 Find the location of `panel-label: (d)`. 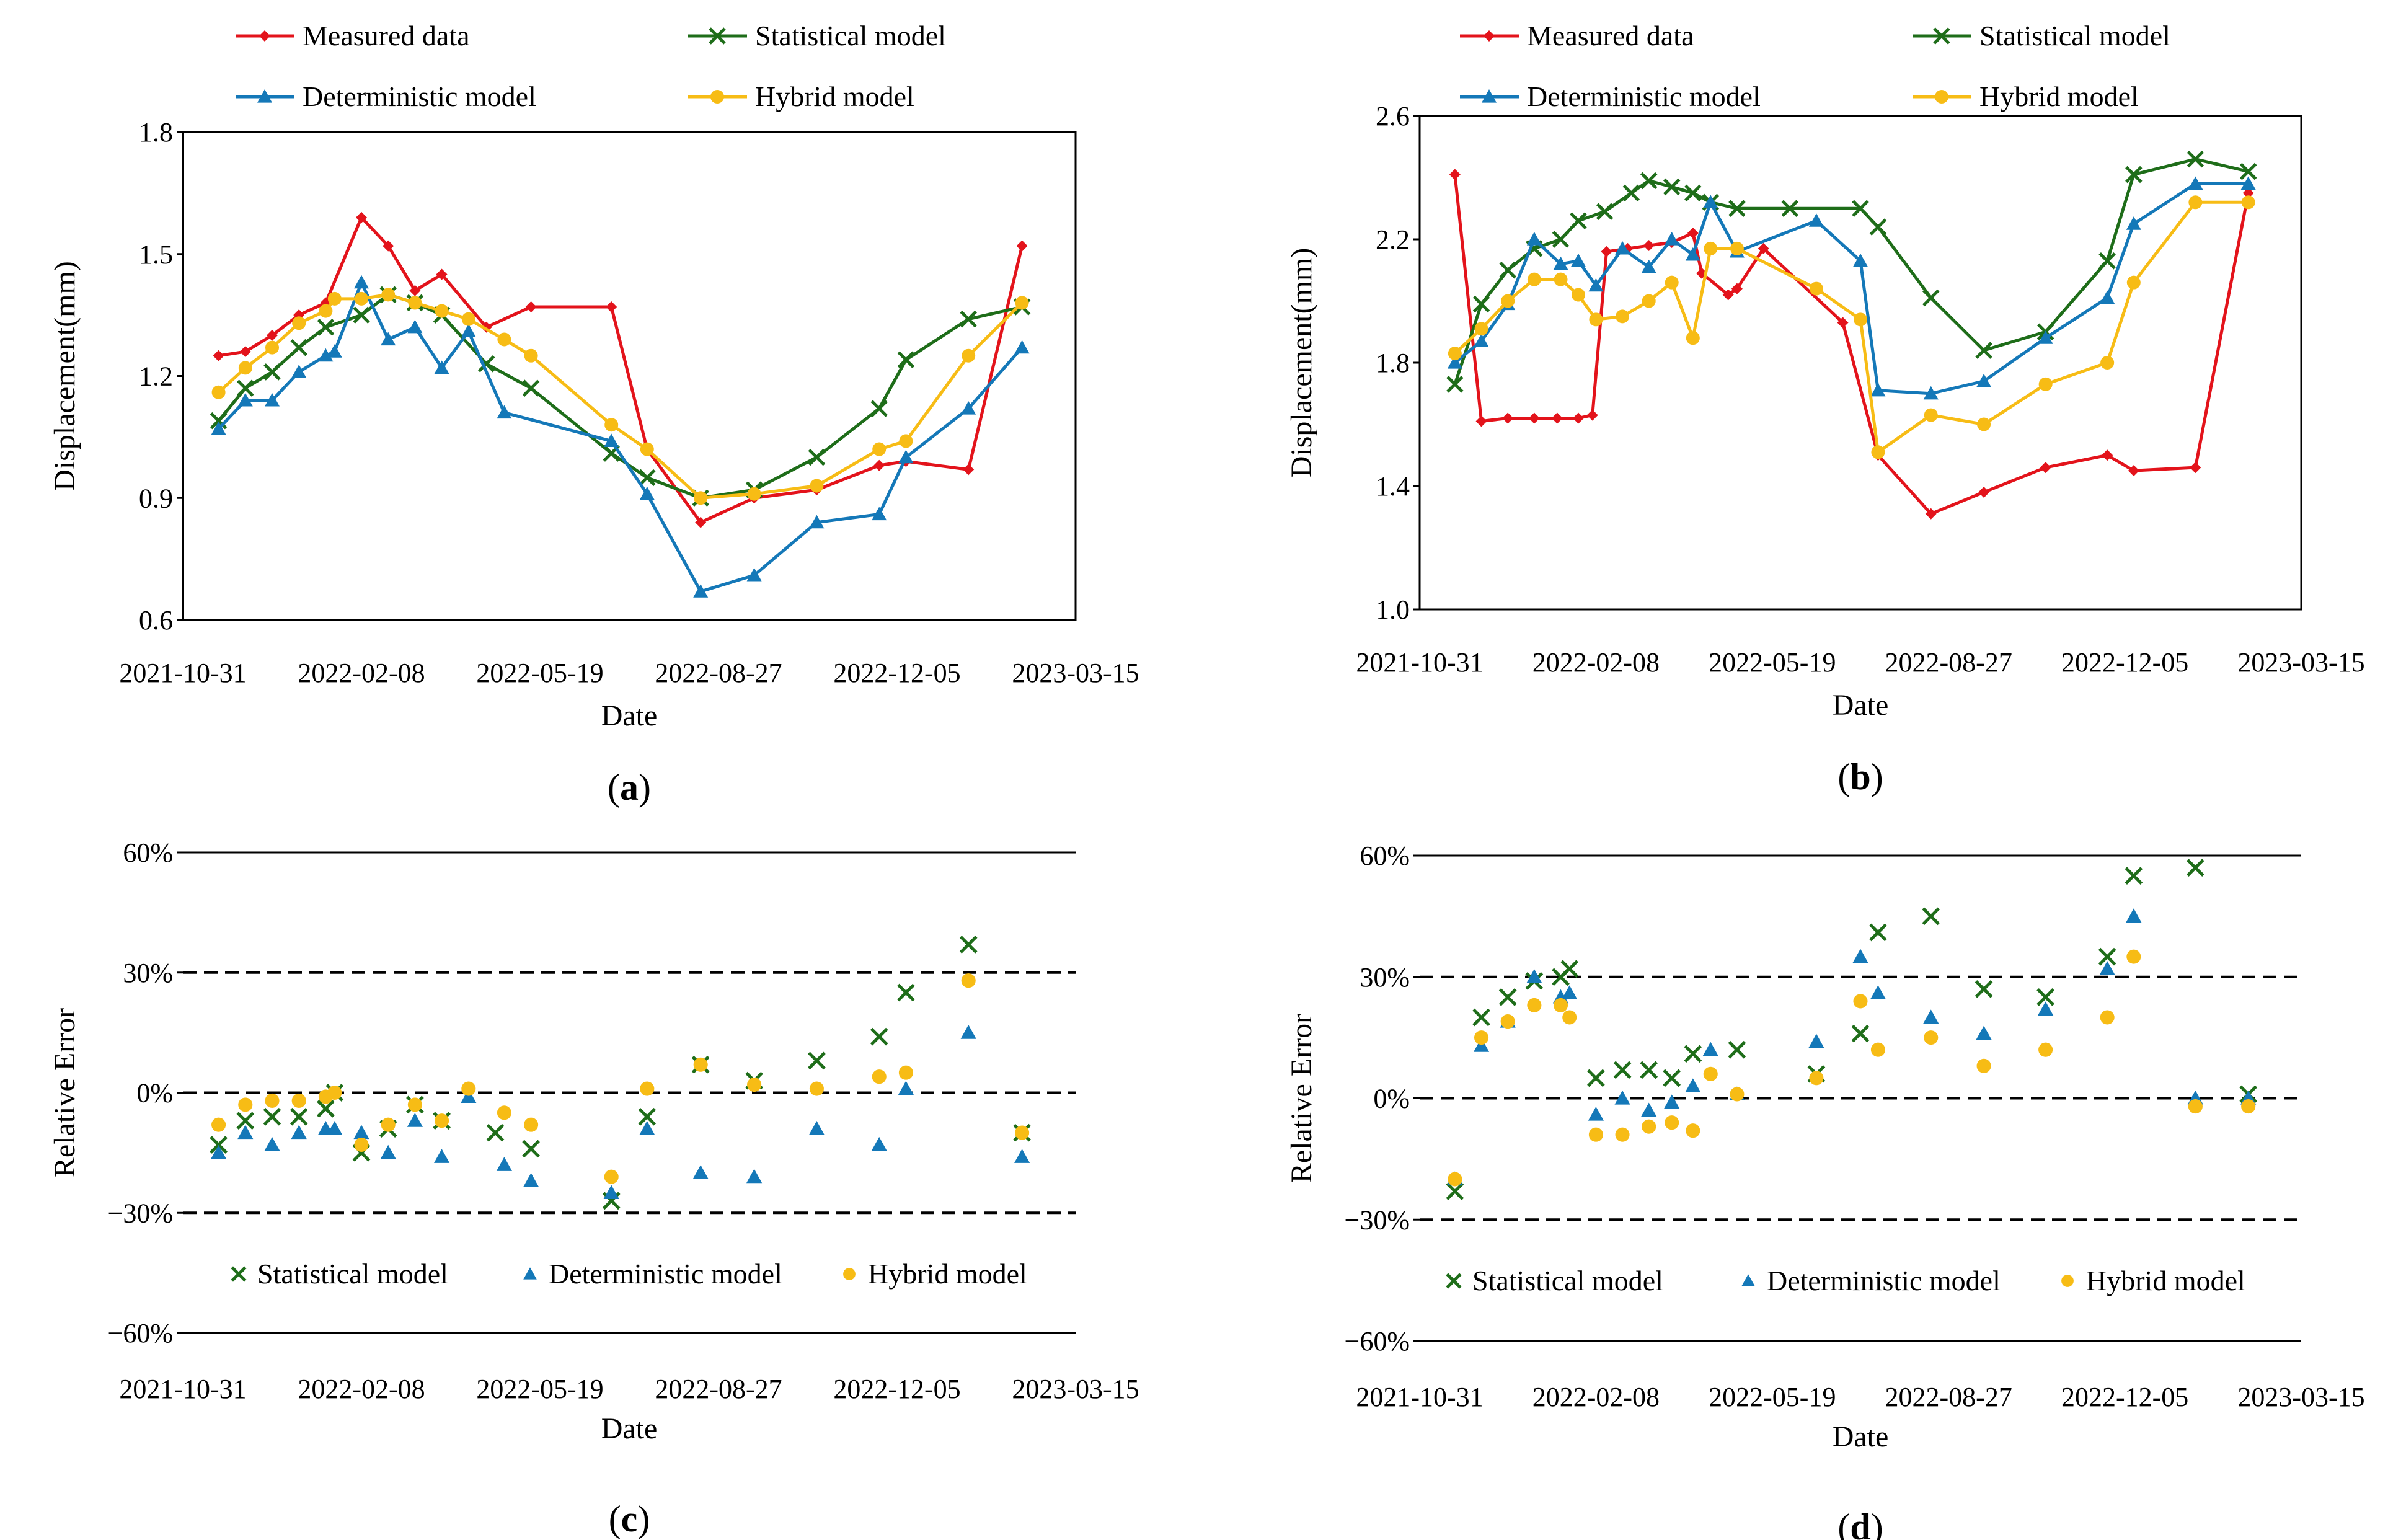

panel-label: (d) is located at coordinates (1860, 1523).